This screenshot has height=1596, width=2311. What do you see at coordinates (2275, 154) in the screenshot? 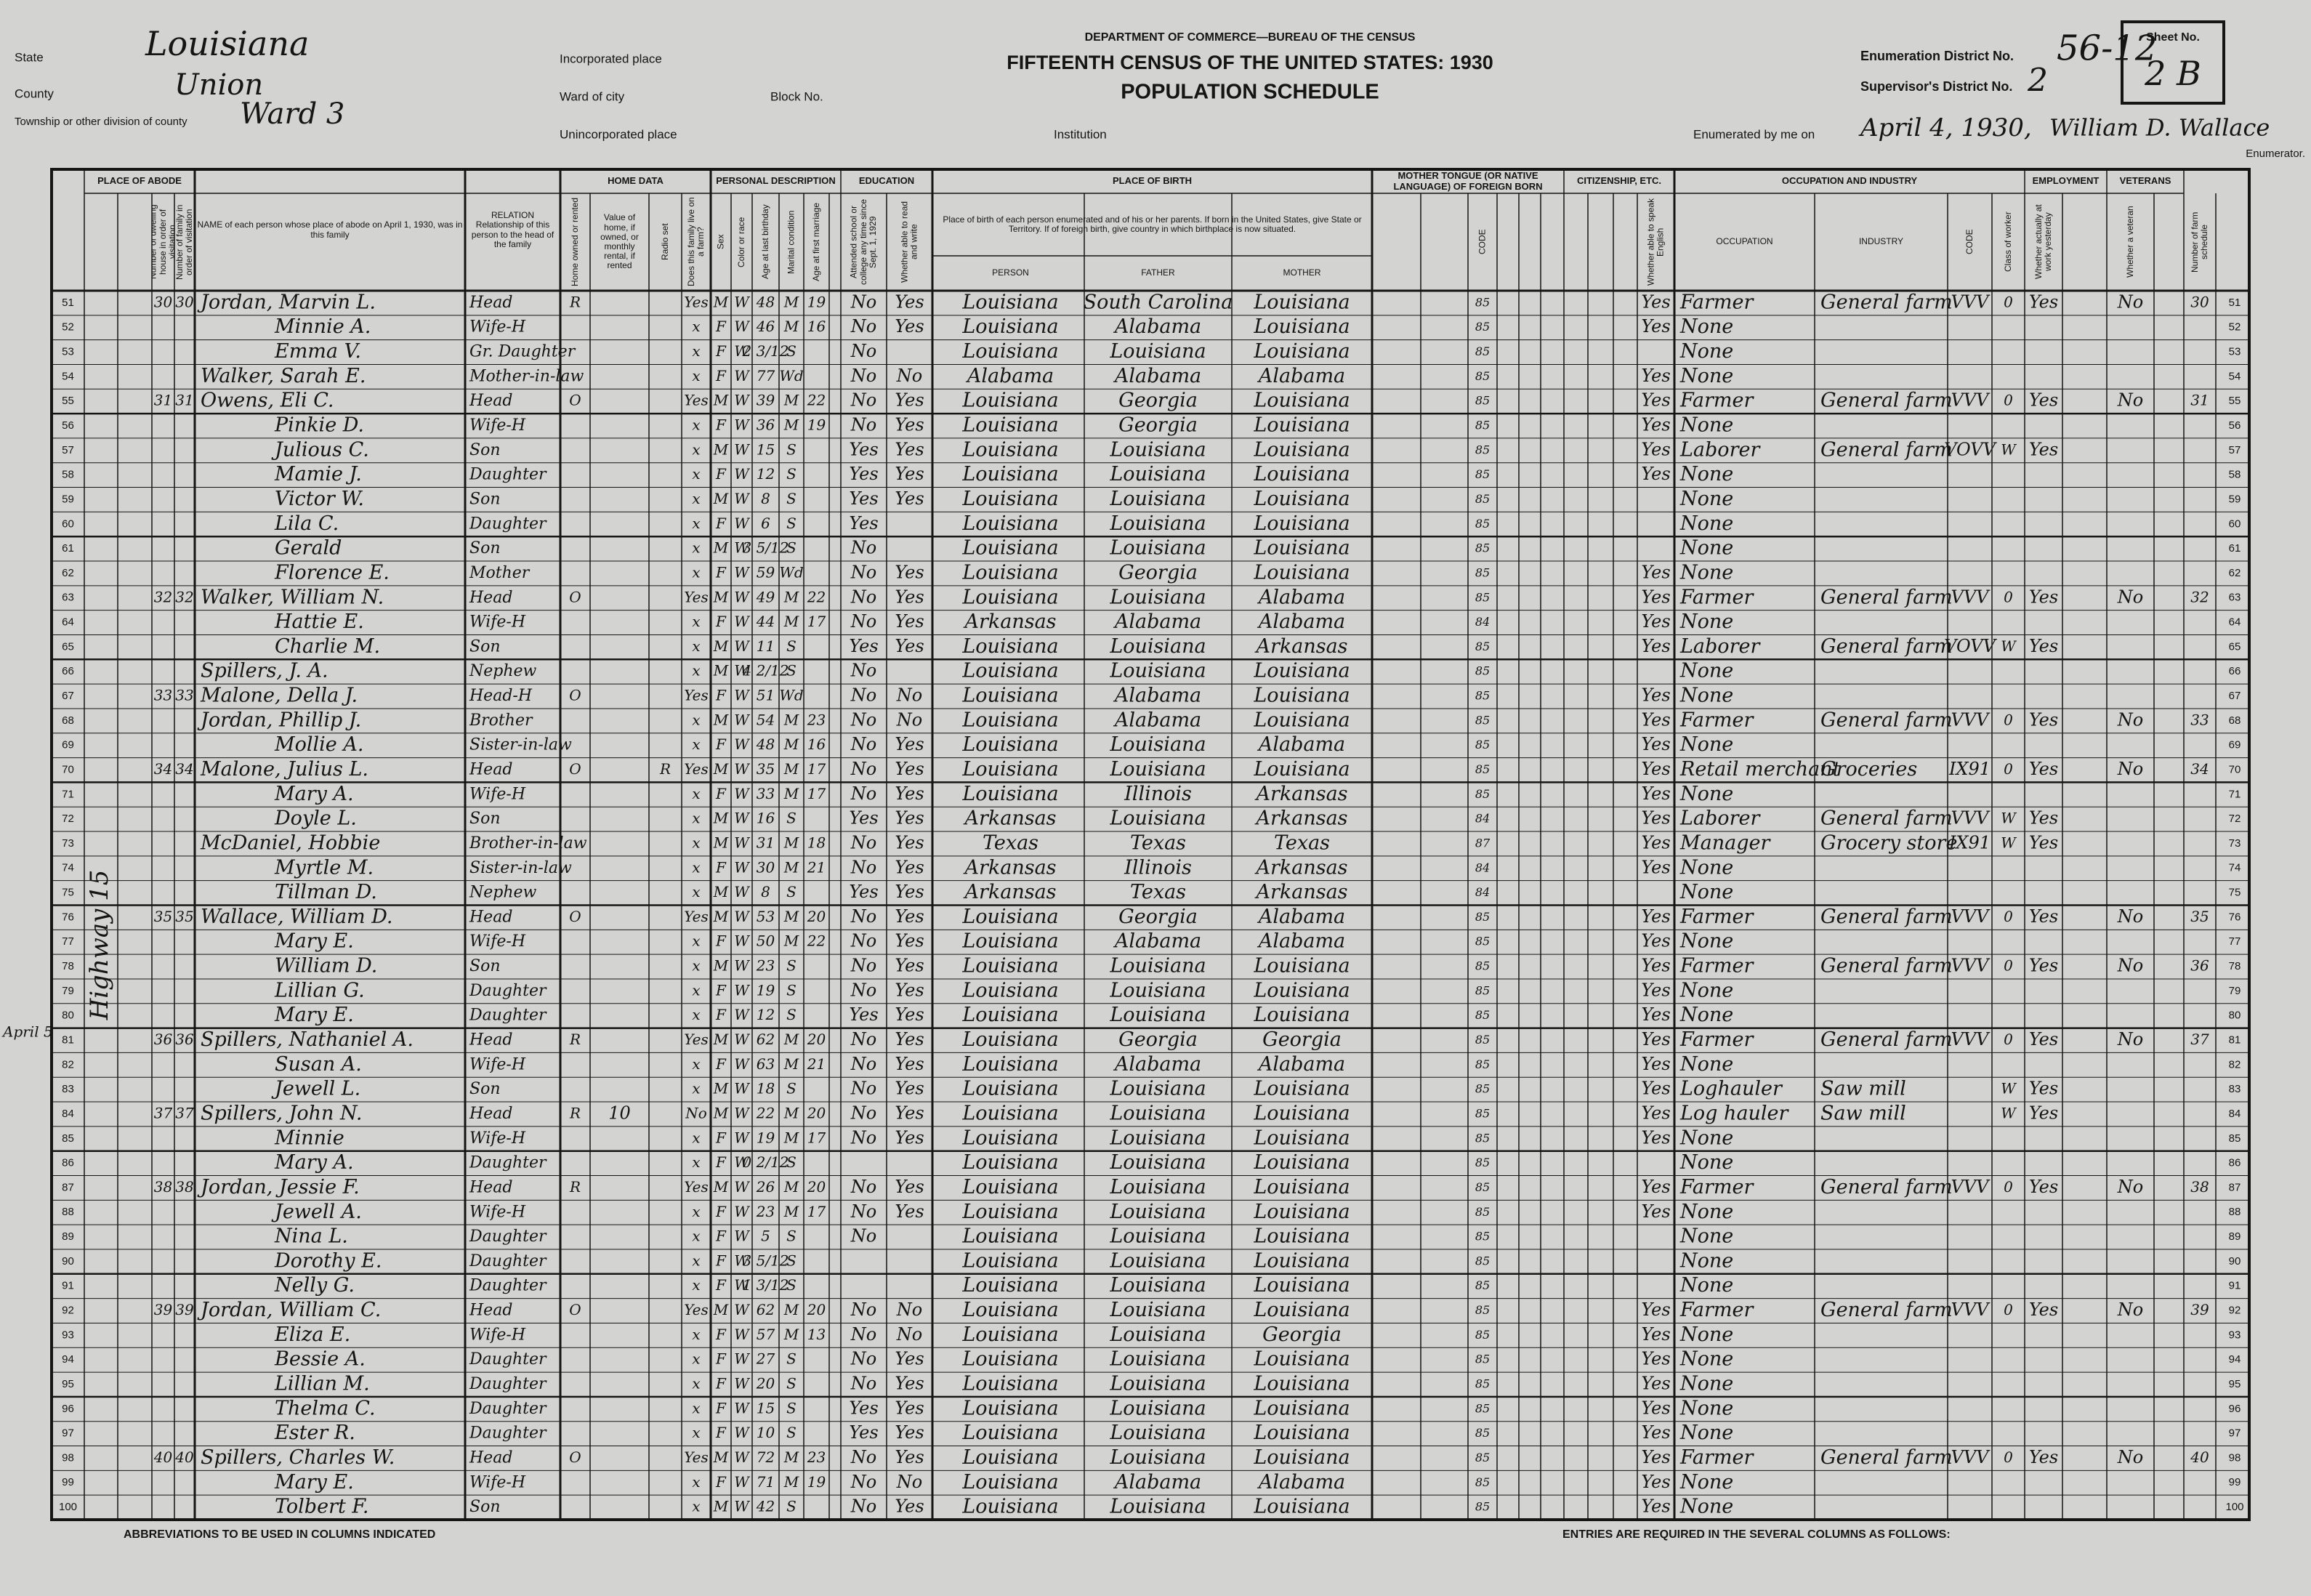
I see `enumerator-label: Enumerator.` at bounding box center [2275, 154].